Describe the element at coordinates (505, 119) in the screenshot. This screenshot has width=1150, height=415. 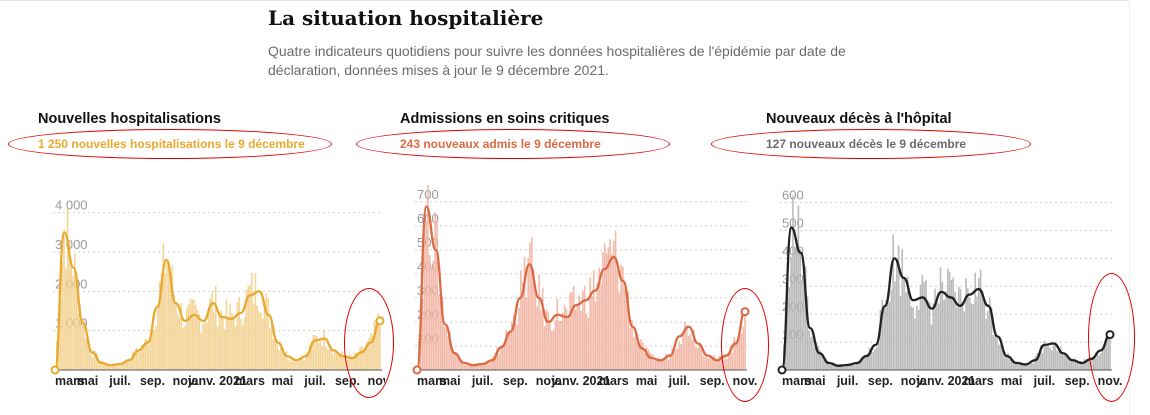
I see `panel-title-soins-critiques: Admissions en soins critiques` at that location.